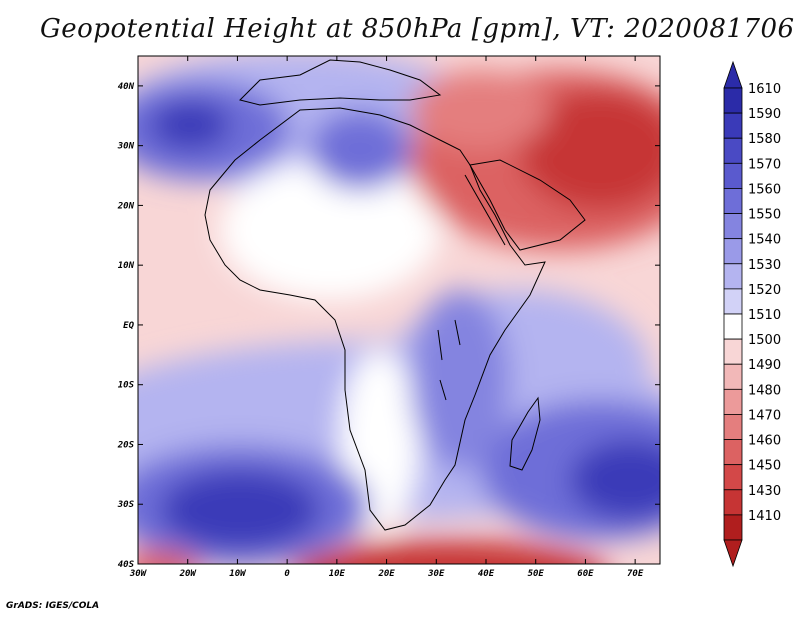 The image size is (800, 618). What do you see at coordinates (764, 240) in the screenshot?
I see `colorbar-label: 1540` at bounding box center [764, 240].